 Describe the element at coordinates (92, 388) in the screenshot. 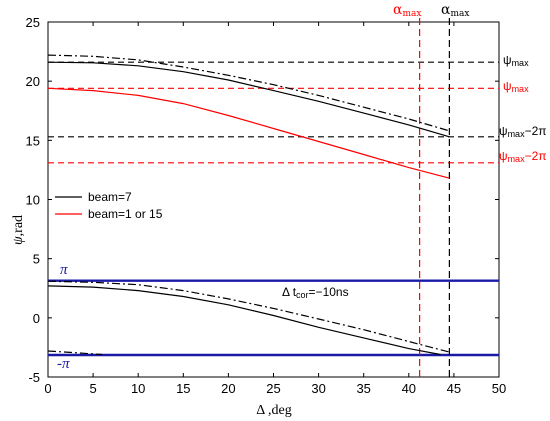

I see `x-tick-label: 5` at that location.